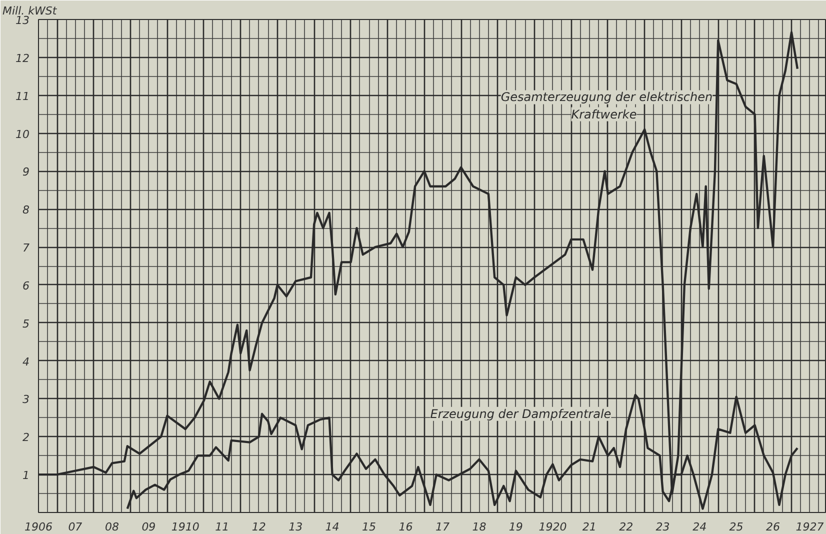  Describe the element at coordinates (736, 527) in the screenshot. I see `x-tick-label: 25` at that location.